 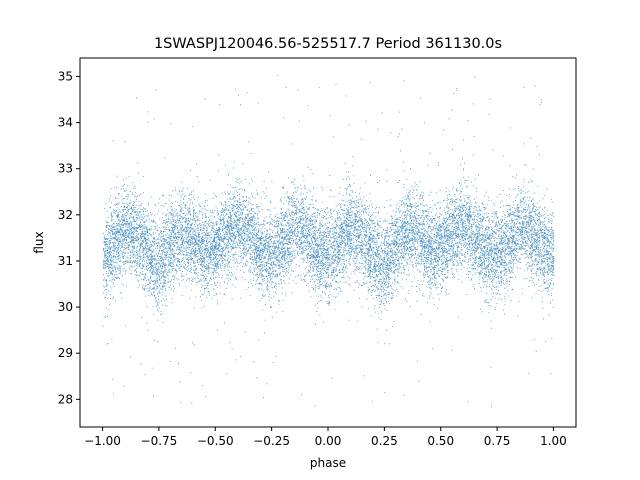 I want to click on y-tick-label: 28, so click(x=65, y=399).